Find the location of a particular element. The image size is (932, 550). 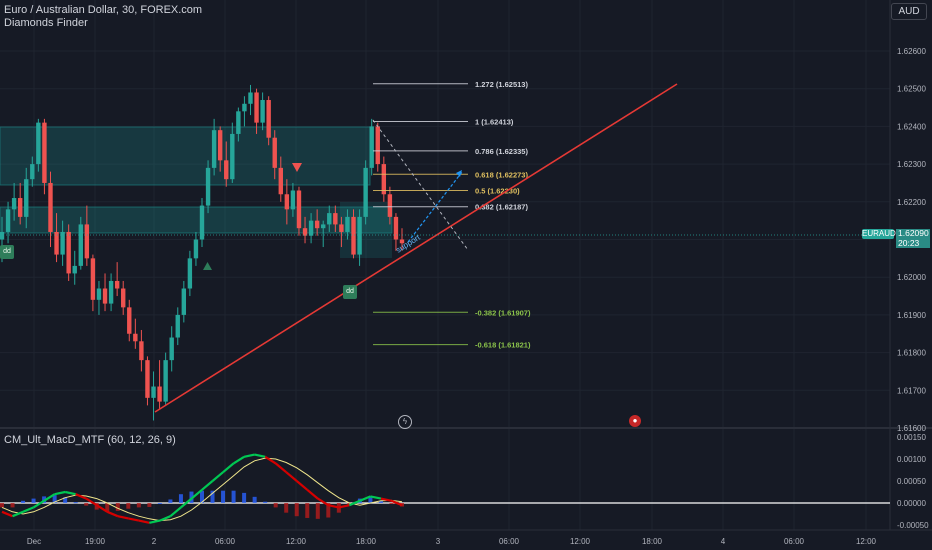

arrow-head is located at coordinates (459, 173).